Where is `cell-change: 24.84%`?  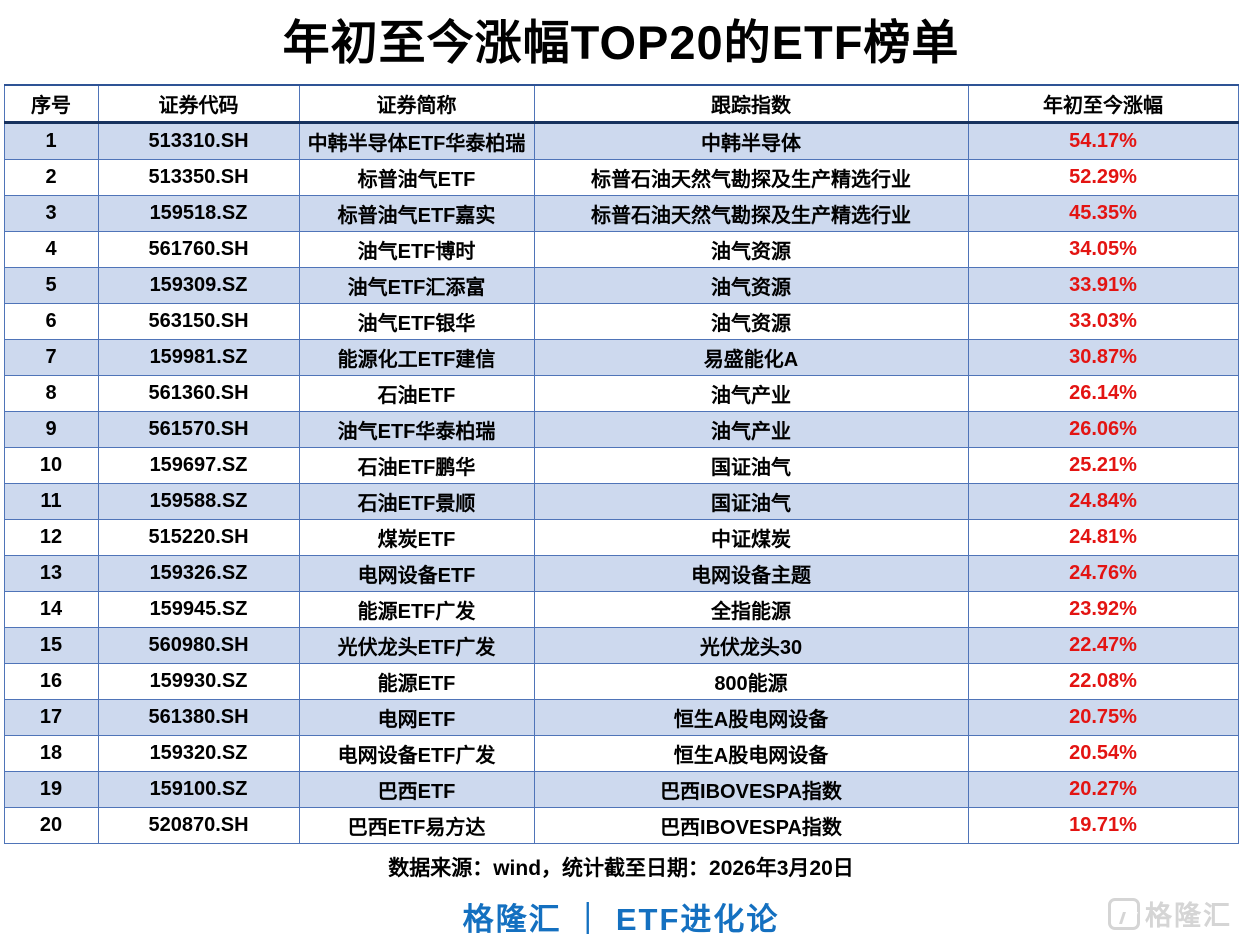 cell-change: 24.84% is located at coordinates (1103, 501).